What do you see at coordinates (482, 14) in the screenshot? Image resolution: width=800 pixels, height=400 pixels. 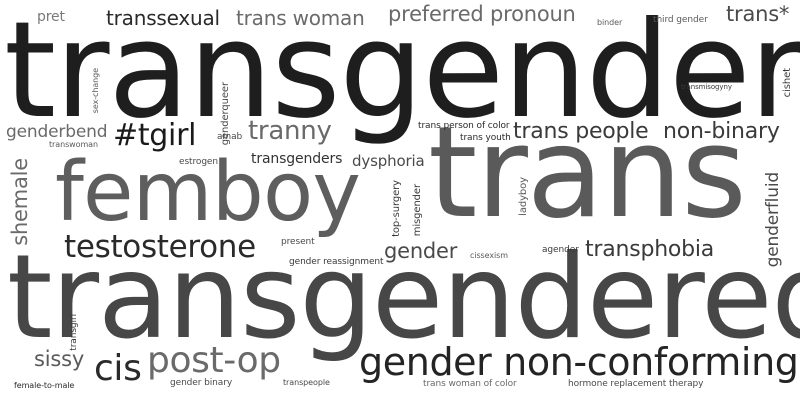 I see `word-preferred-pronoun: preferred pronoun` at bounding box center [482, 14].